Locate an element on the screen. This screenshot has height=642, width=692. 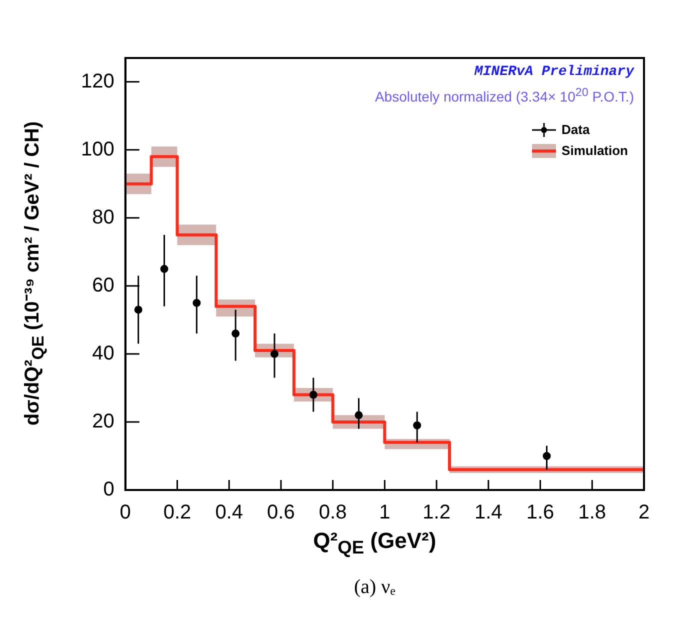
y-tick-label: 100 is located at coordinates (97, 149).